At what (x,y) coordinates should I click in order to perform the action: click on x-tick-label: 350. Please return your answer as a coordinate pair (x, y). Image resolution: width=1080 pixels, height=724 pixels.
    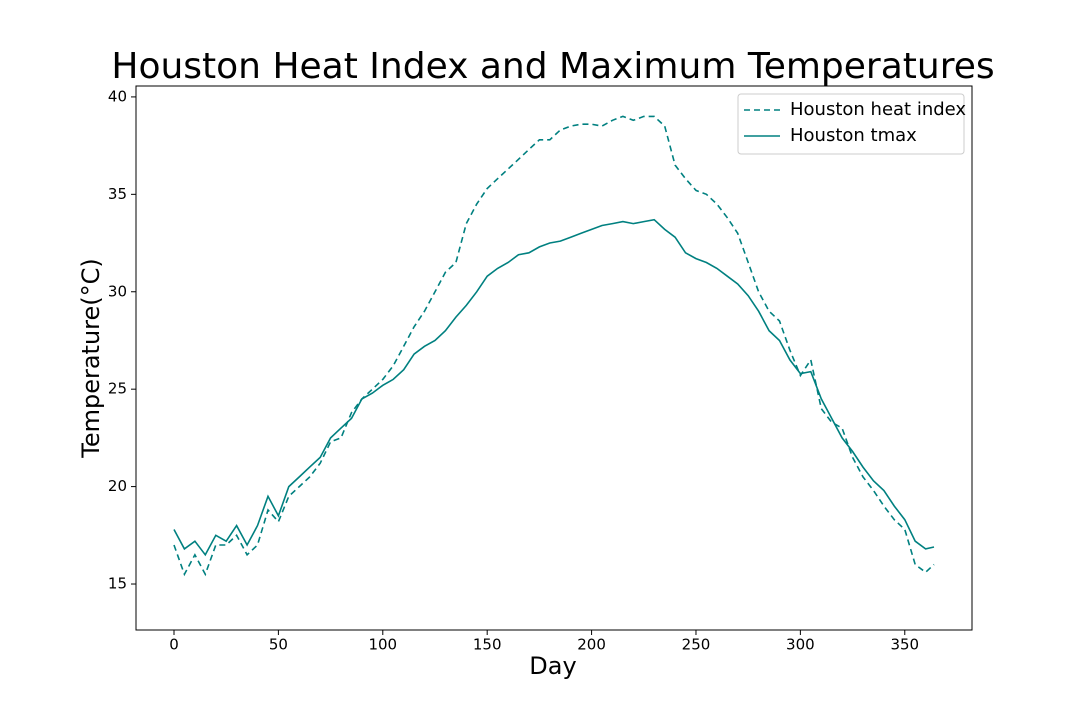
    Looking at the image, I should click on (904, 645).